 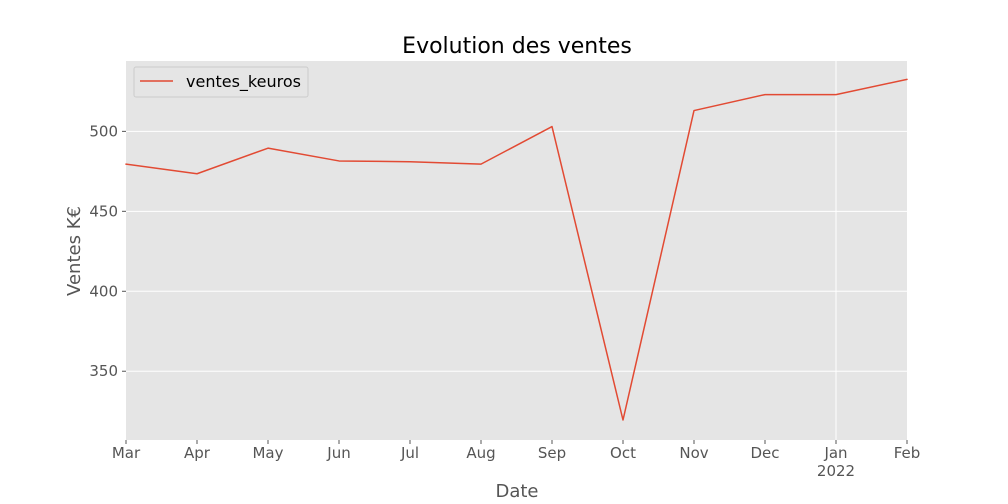 I want to click on x-axis-label: Date, so click(x=516, y=491).